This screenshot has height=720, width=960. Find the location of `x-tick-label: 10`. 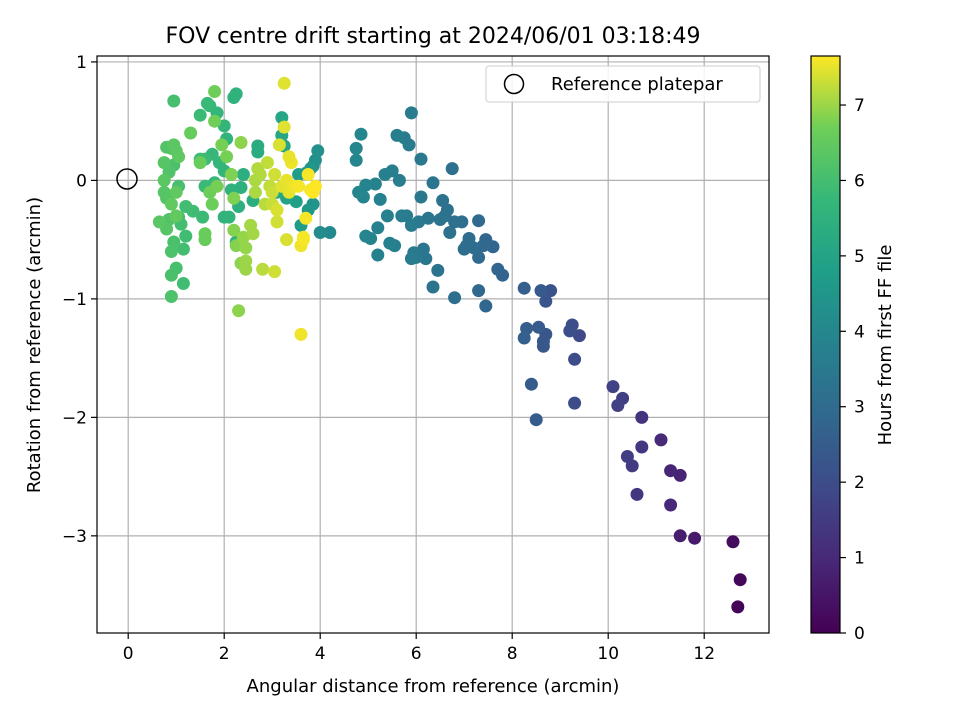

x-tick-label: 10 is located at coordinates (608, 654).